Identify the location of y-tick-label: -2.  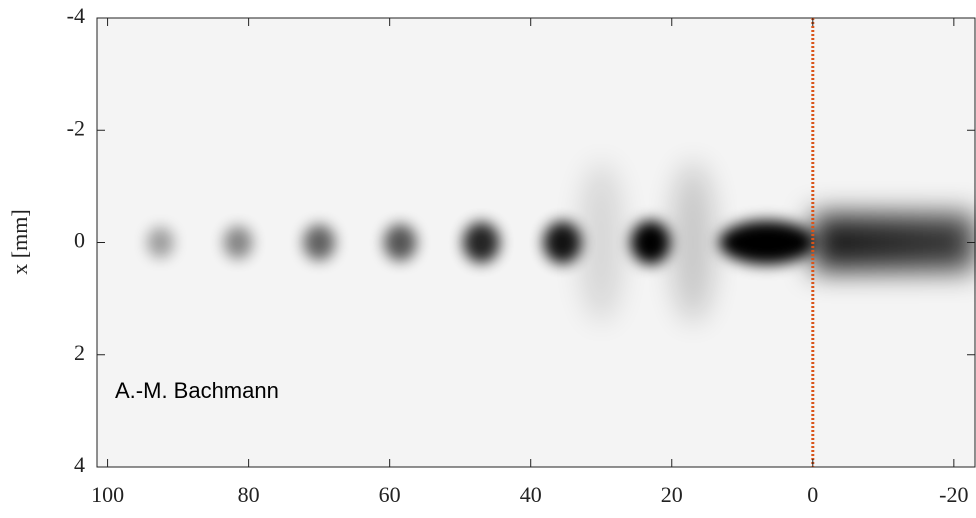
(76, 127).